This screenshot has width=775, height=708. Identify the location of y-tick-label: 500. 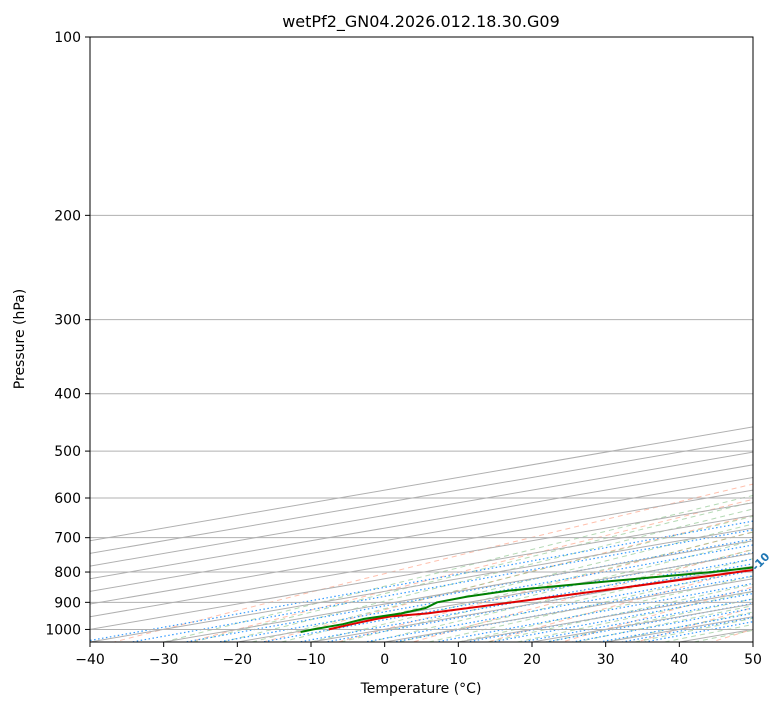
(67, 452).